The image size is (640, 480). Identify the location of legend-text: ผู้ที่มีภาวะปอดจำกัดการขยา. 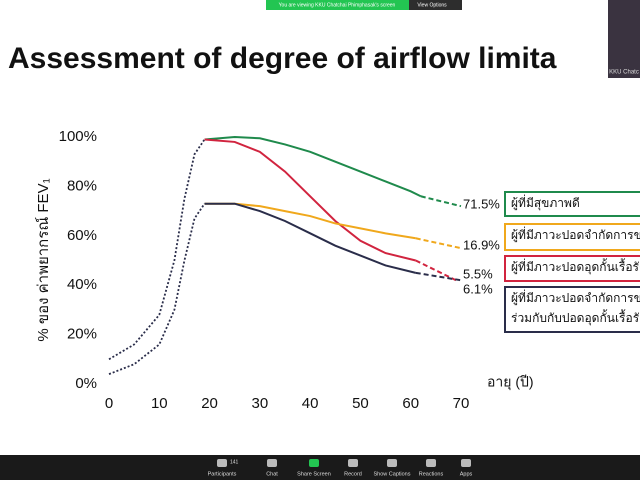
(575, 234).